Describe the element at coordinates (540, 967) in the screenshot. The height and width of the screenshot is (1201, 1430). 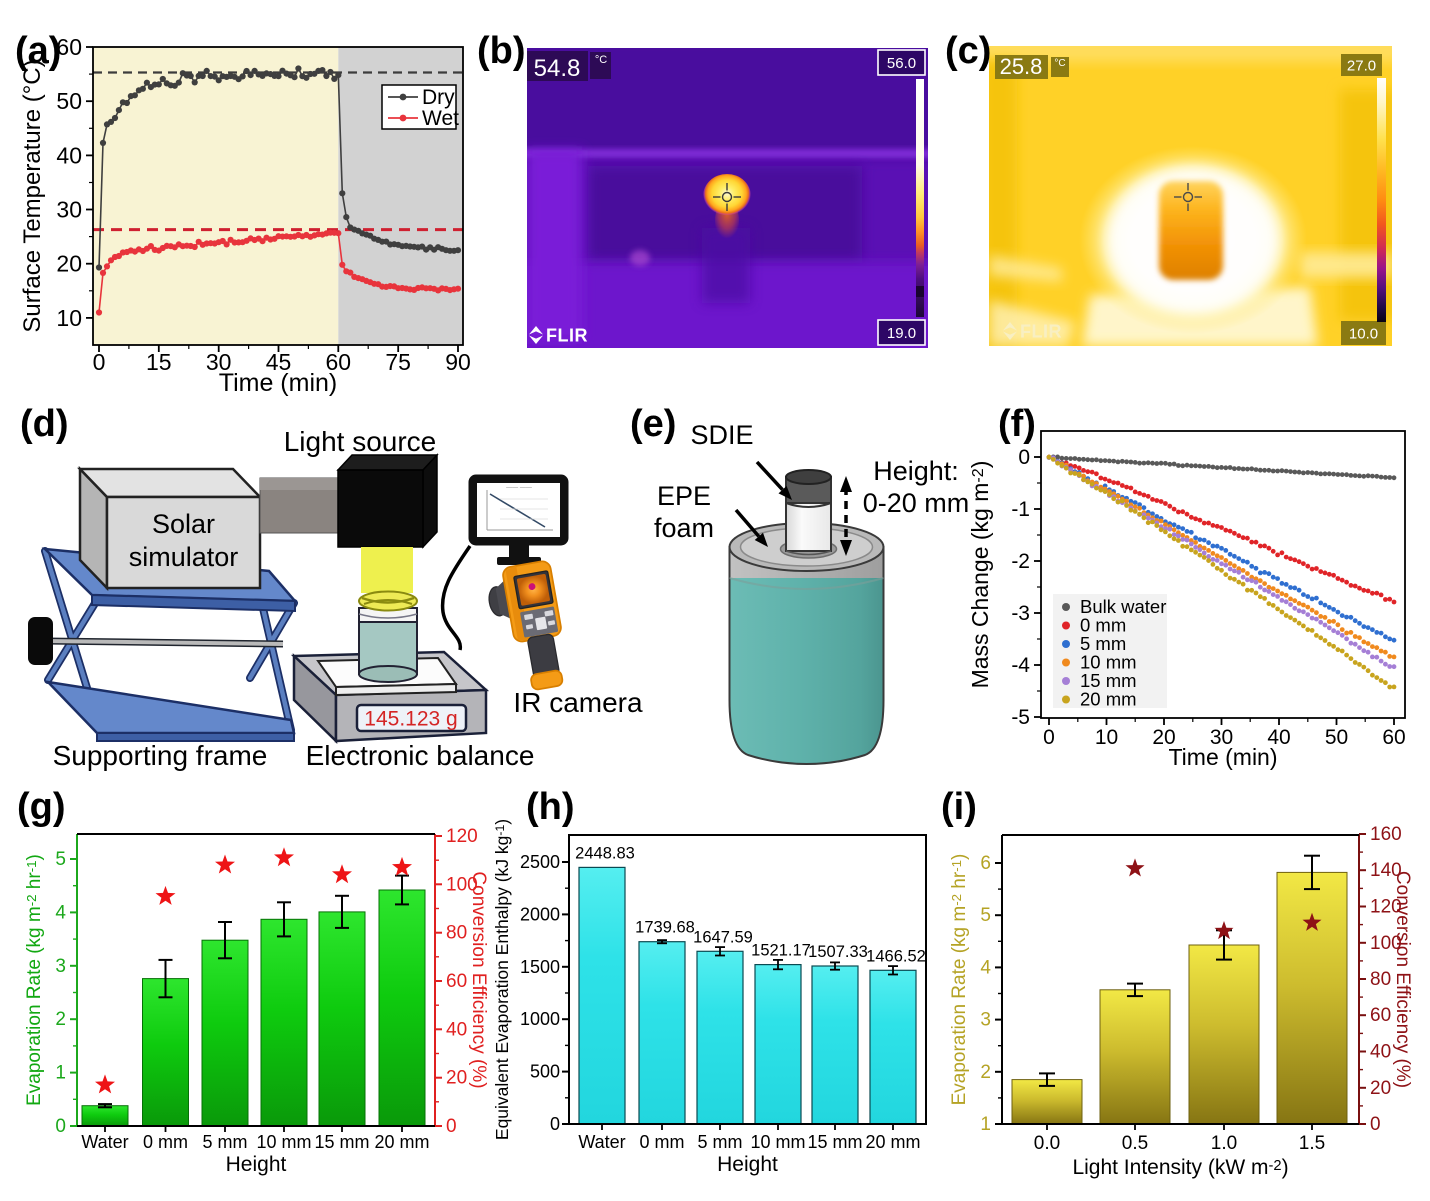
I see `svg-text: 1500` at that location.